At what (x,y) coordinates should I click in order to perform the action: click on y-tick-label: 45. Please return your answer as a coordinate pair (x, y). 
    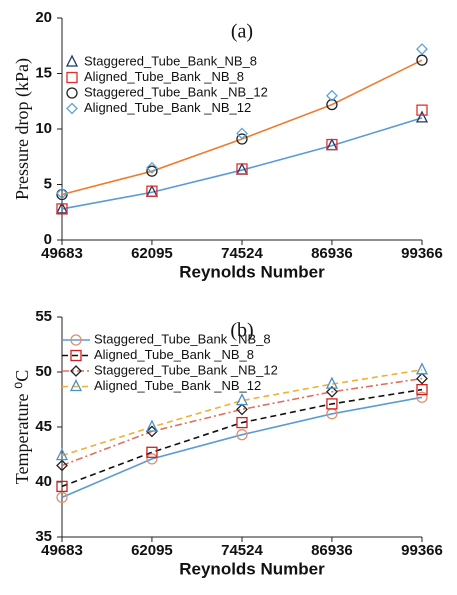
    Looking at the image, I should click on (43, 426).